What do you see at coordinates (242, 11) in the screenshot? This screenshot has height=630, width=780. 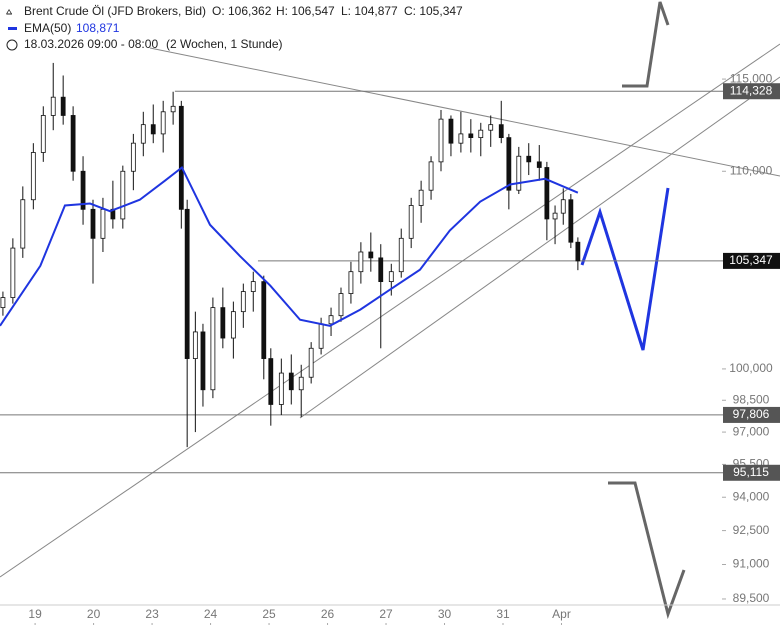 I see `ohlc: O: 106,362` at bounding box center [242, 11].